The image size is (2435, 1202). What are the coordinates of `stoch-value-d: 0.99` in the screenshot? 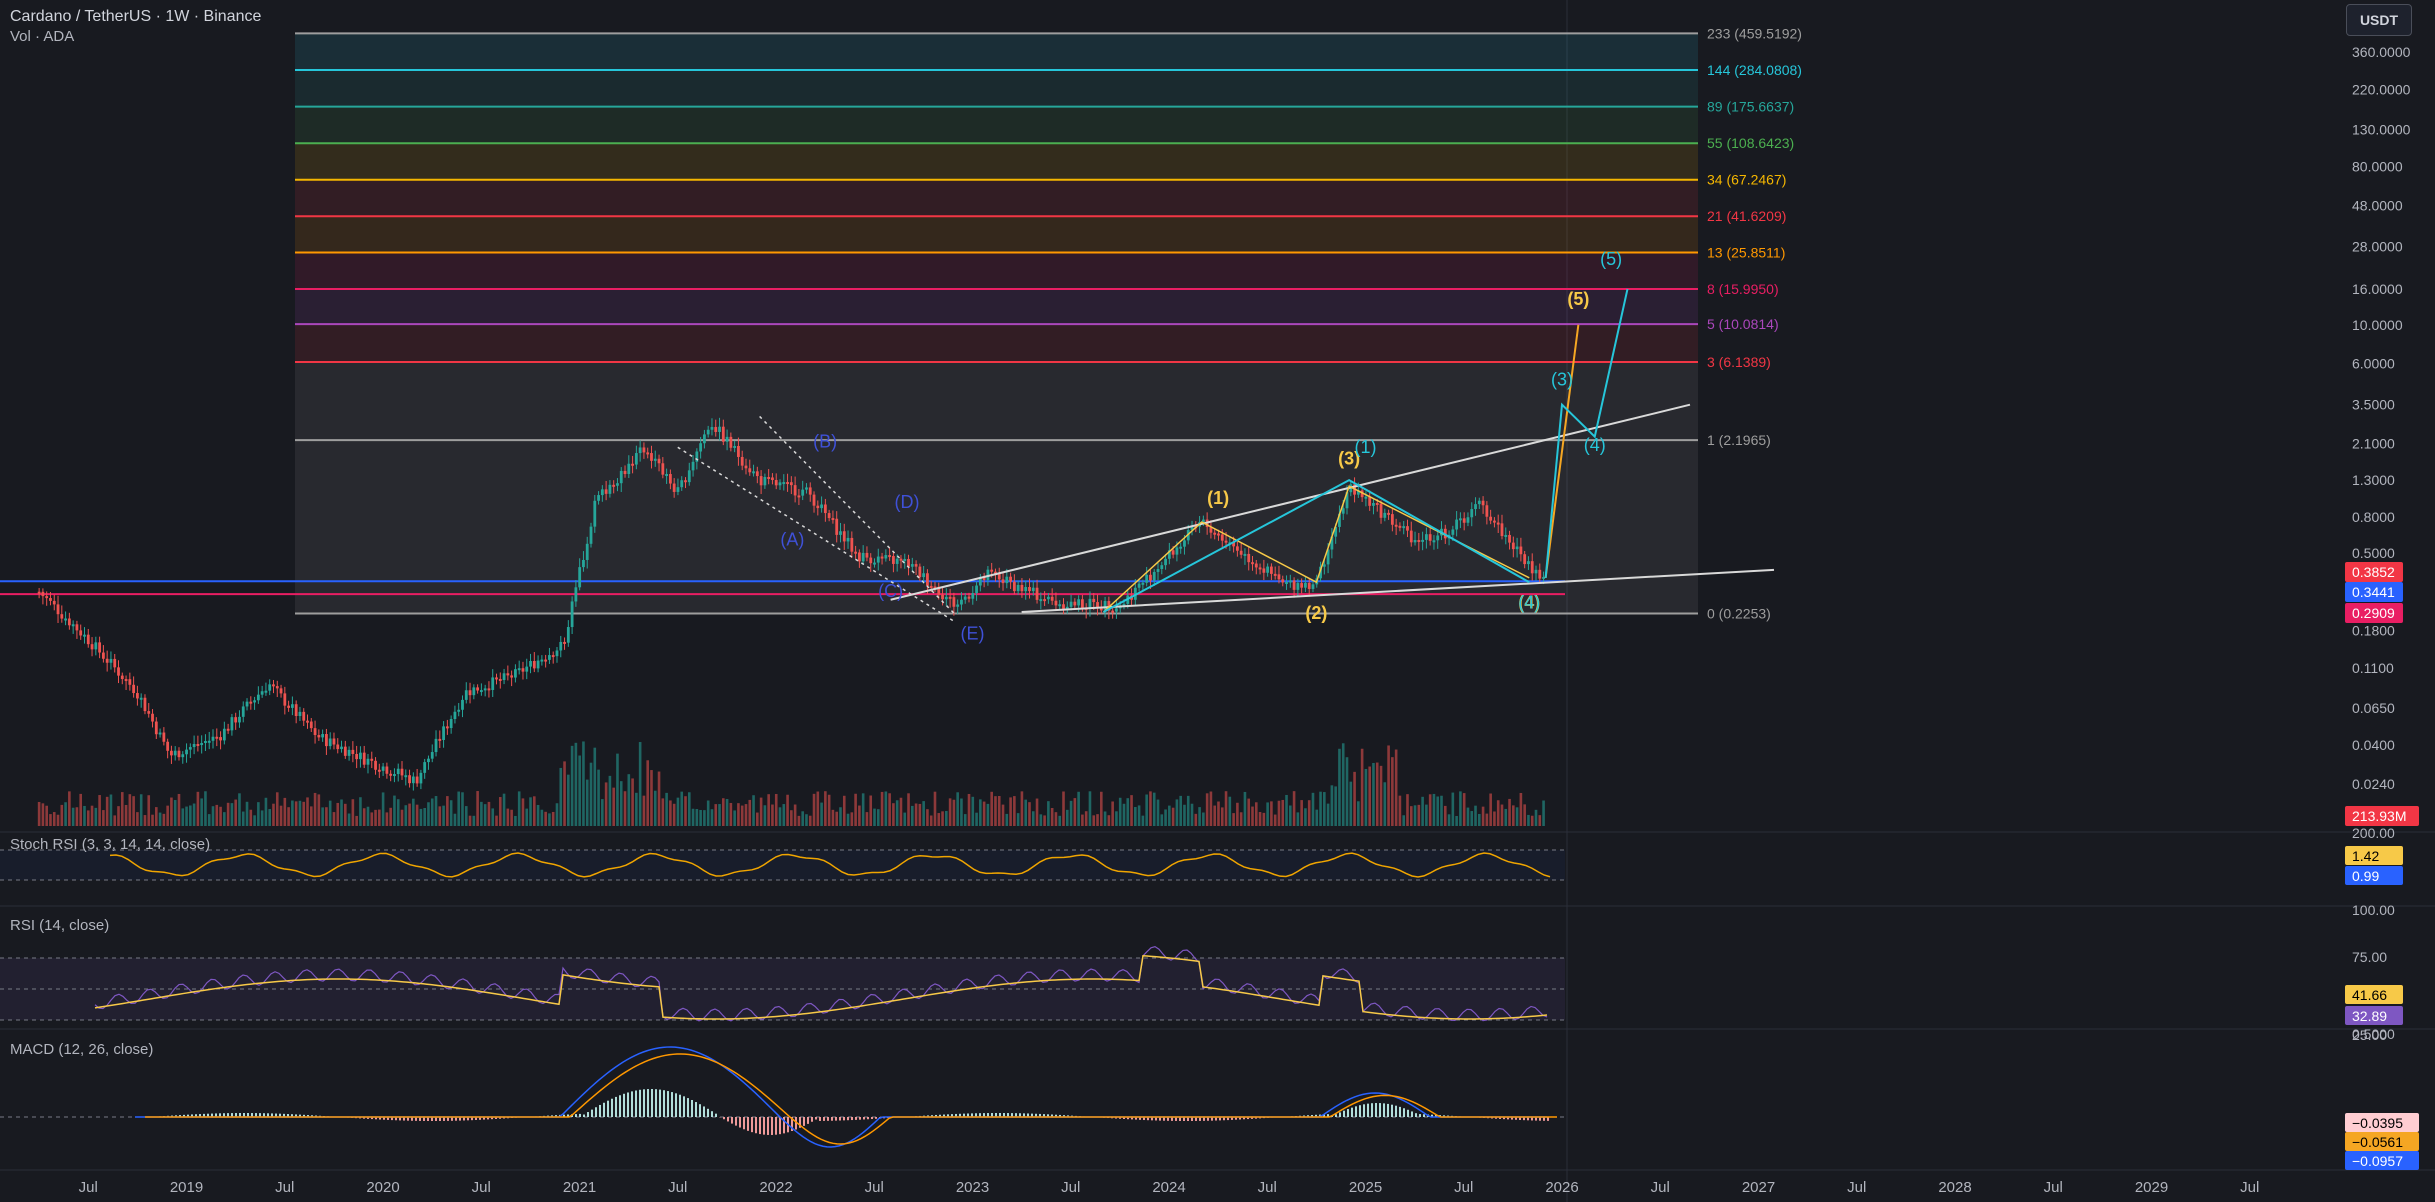 It's located at (2365, 876).